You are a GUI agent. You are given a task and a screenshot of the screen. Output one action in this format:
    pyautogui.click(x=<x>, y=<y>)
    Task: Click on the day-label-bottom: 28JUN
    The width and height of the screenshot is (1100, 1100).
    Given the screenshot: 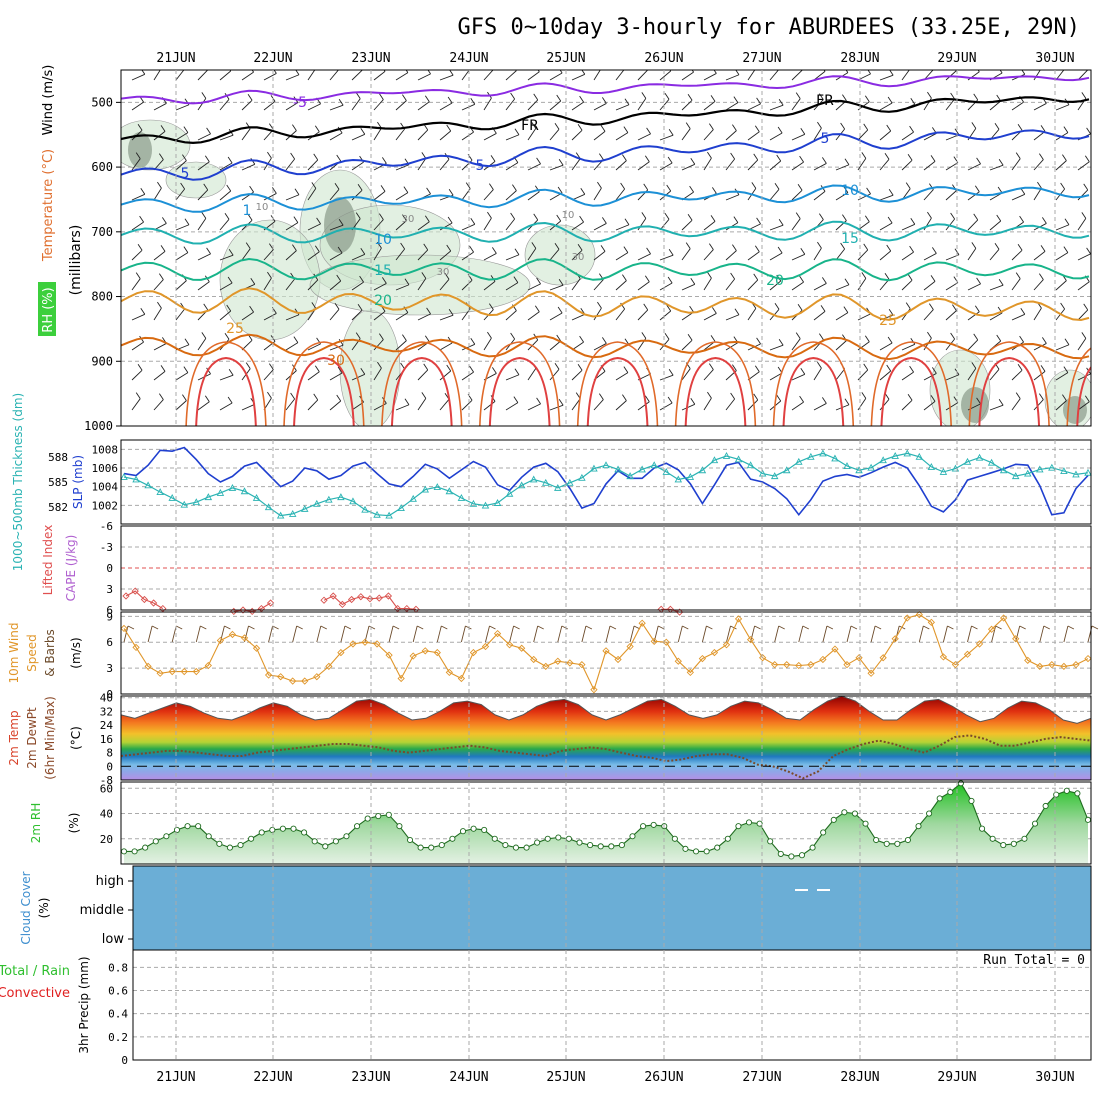 What is the action you would take?
    pyautogui.click(x=859, y=1077)
    